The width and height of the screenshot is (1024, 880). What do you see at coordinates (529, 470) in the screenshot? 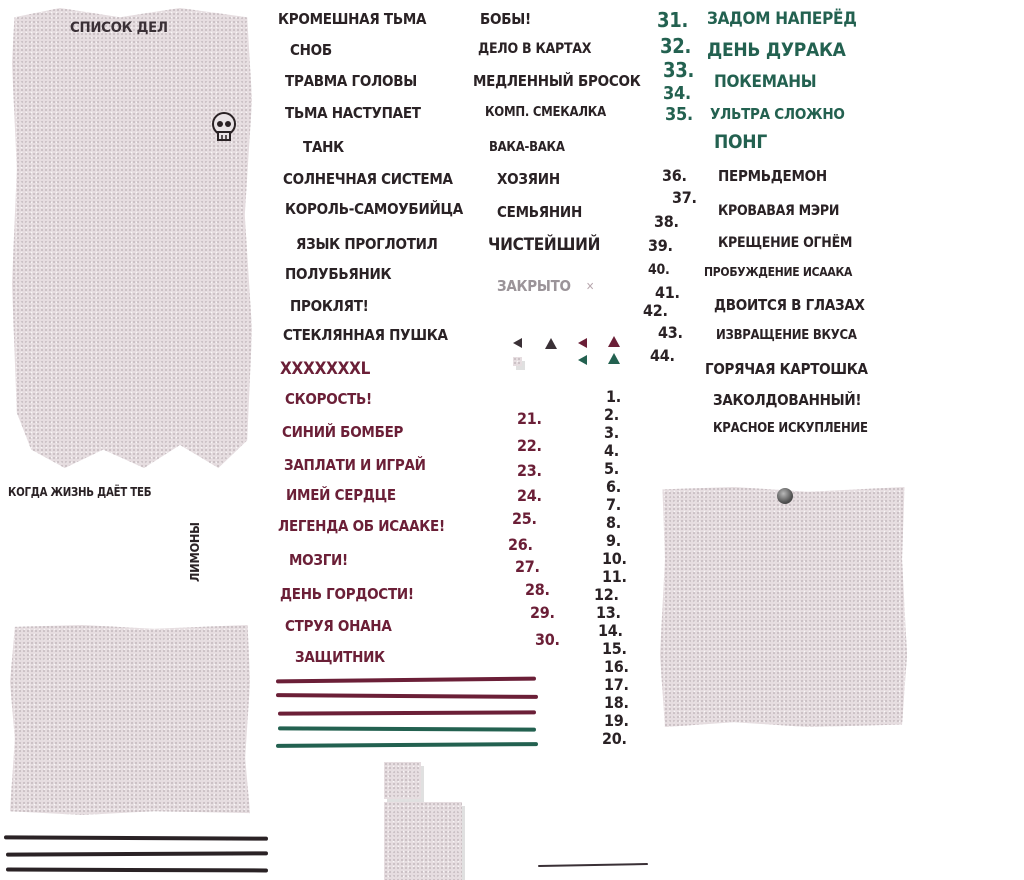
I see `number-label-maroon: 23.` at bounding box center [529, 470].